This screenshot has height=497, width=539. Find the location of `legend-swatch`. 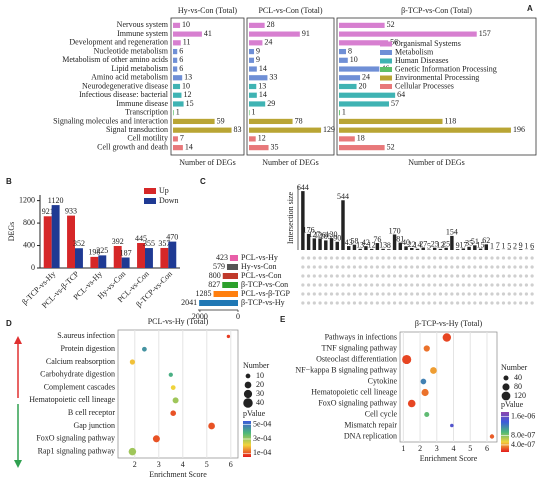

legend-swatch is located at coordinates (386, 69).